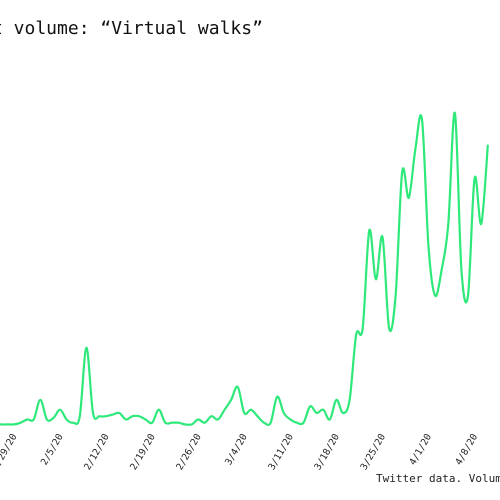  Describe the element at coordinates (52, 449) in the screenshot. I see `x-tick-label: 2/5/20` at that location.